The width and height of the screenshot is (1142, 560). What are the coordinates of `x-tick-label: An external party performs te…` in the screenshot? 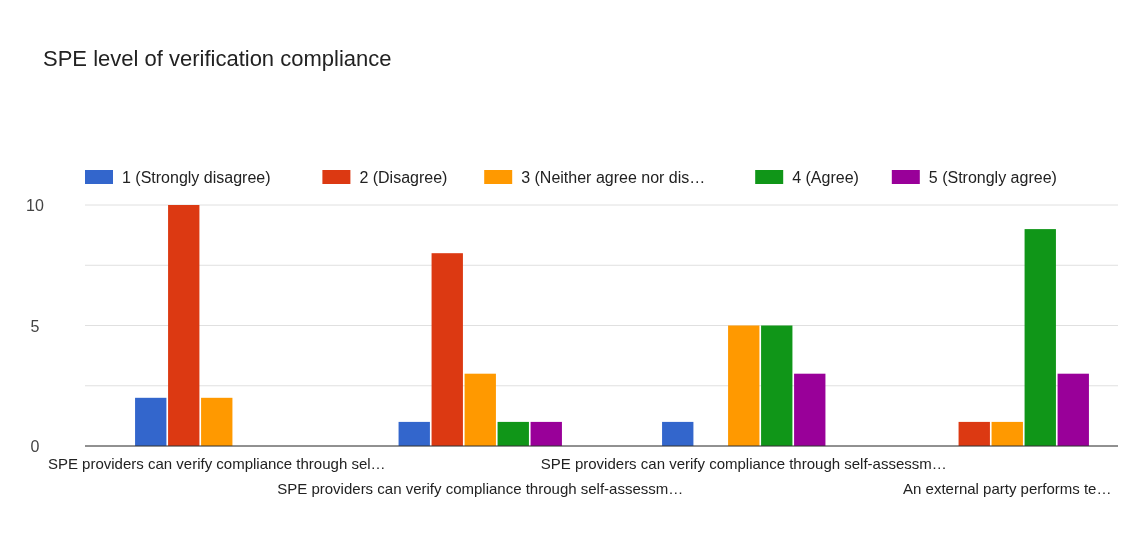 It's located at (1007, 488).